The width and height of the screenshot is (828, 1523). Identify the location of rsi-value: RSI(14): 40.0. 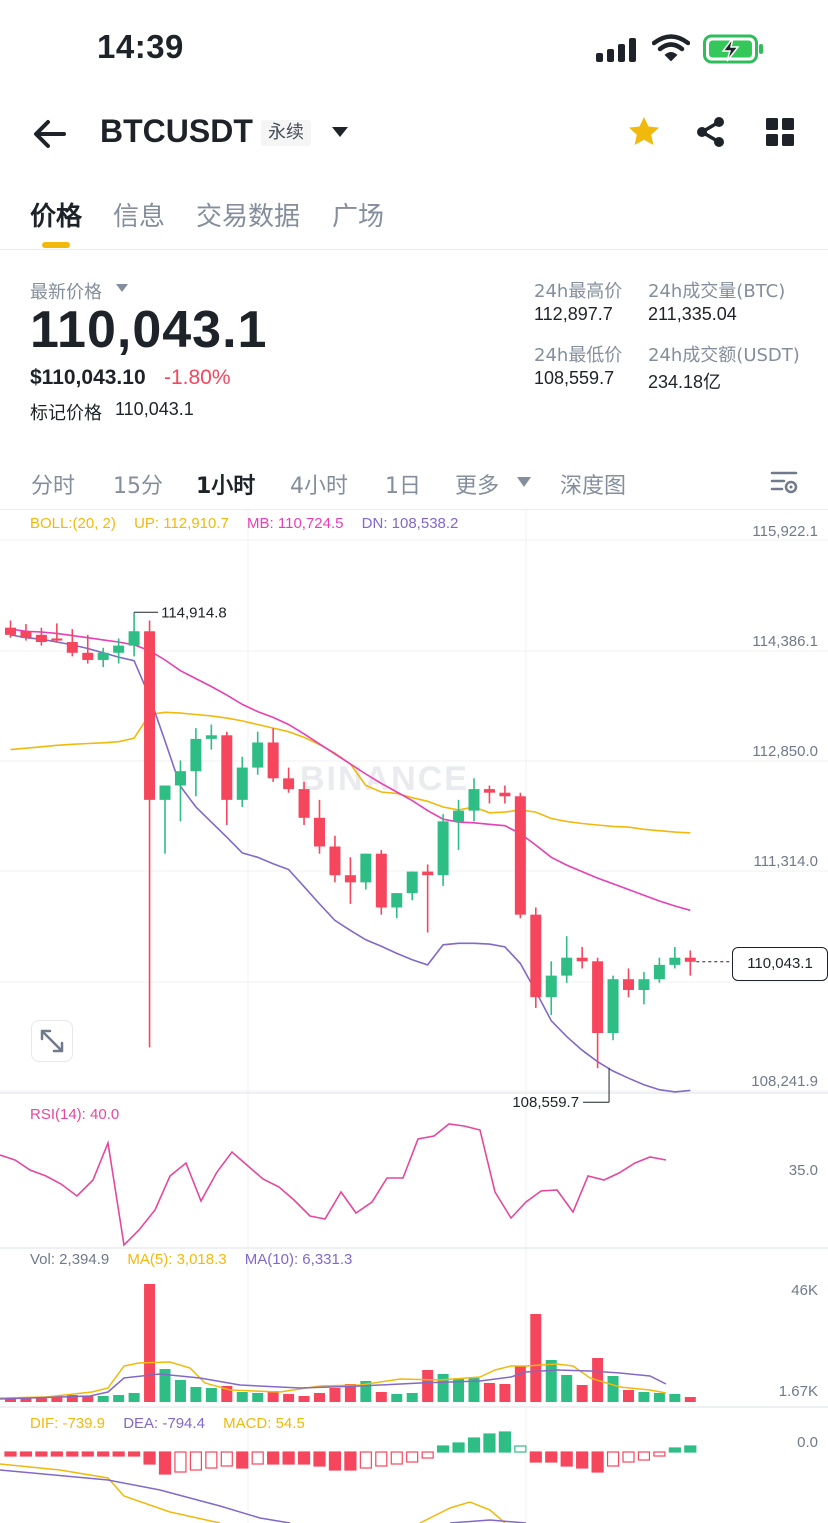
(75, 1114).